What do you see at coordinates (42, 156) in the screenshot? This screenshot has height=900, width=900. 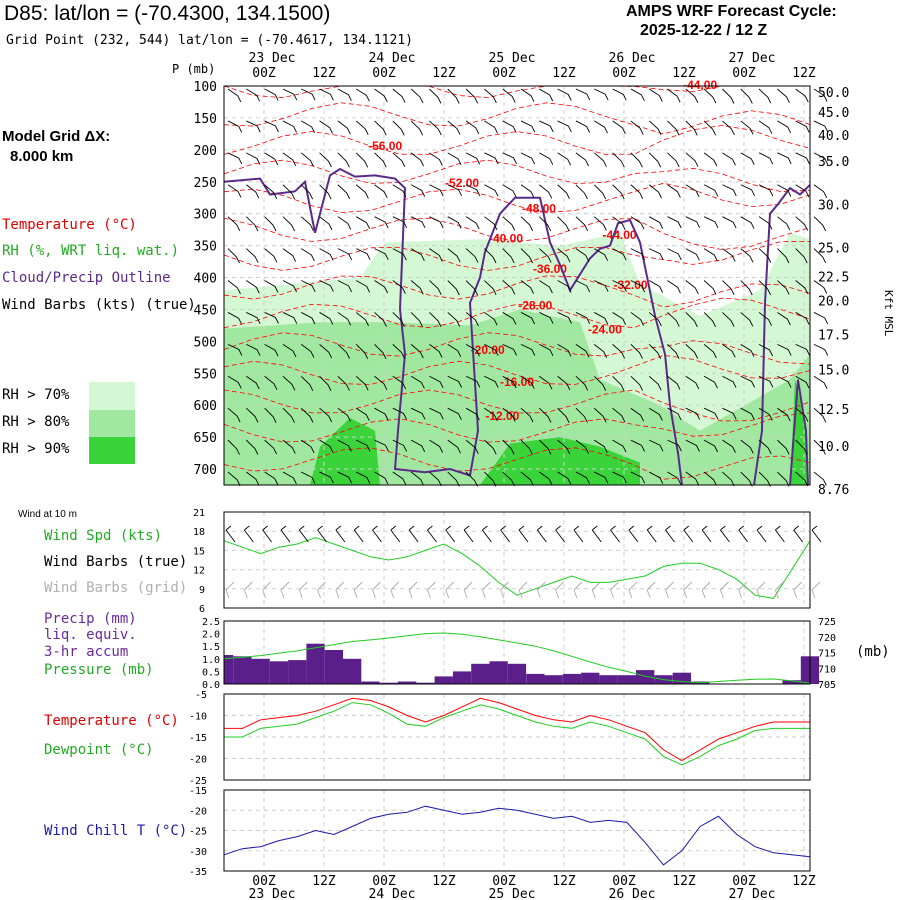 I see `model-grid-value: 8.000 km` at bounding box center [42, 156].